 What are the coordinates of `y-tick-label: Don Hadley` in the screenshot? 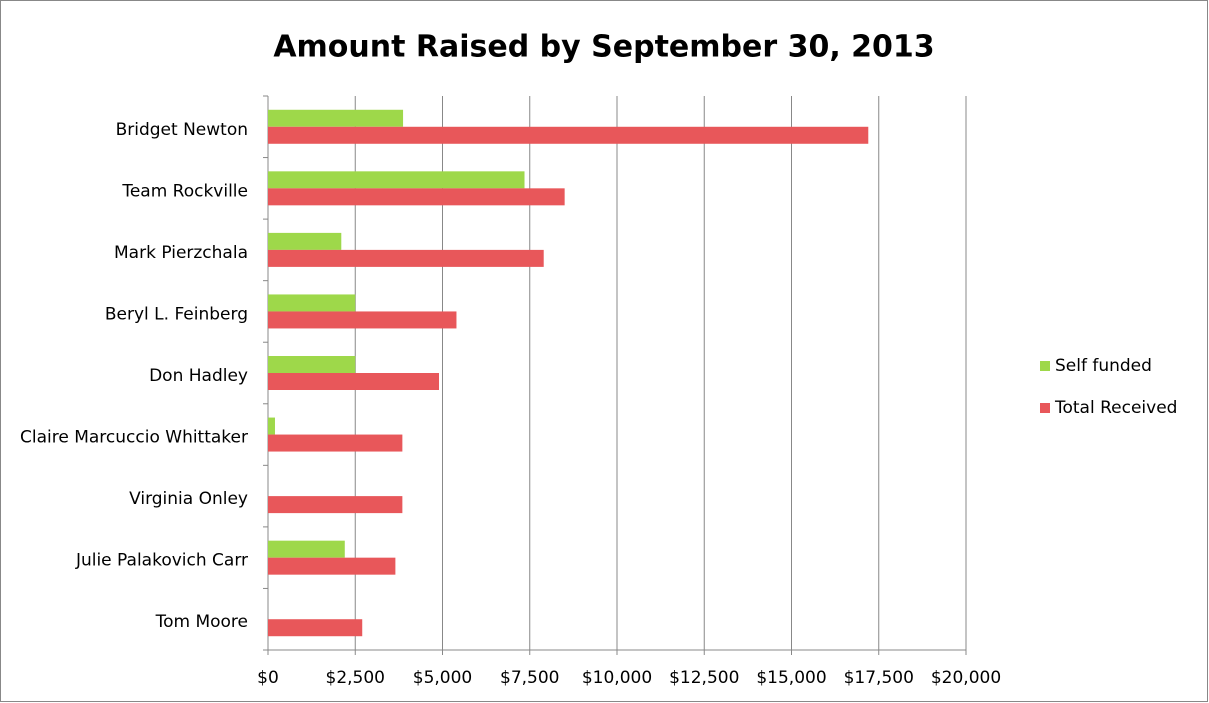 It's located at (198, 376).